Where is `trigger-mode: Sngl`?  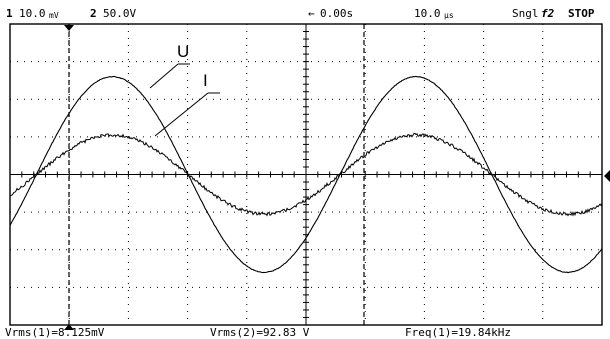
trigger-mode: Sngl is located at coordinates (525, 13).